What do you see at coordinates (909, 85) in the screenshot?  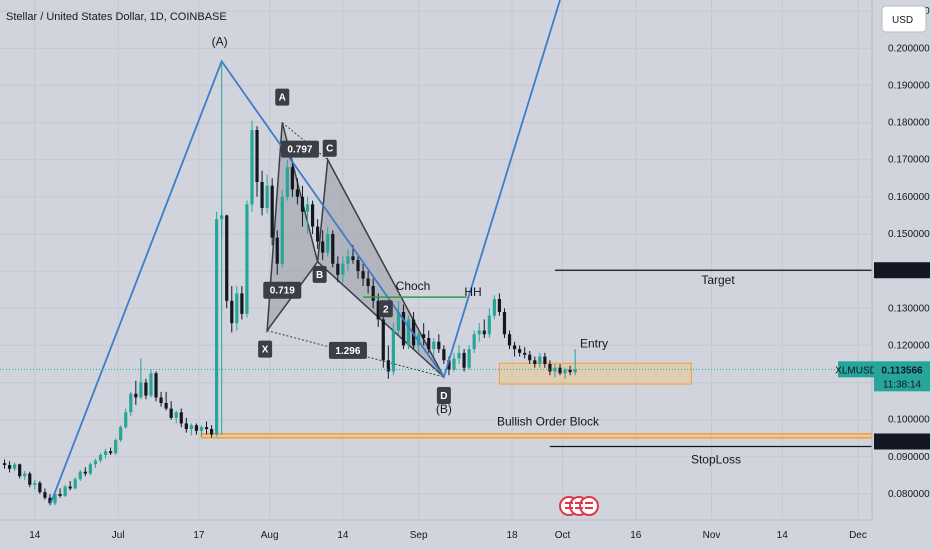 I see `y-tick-label: 0.190000` at bounding box center [909, 85].